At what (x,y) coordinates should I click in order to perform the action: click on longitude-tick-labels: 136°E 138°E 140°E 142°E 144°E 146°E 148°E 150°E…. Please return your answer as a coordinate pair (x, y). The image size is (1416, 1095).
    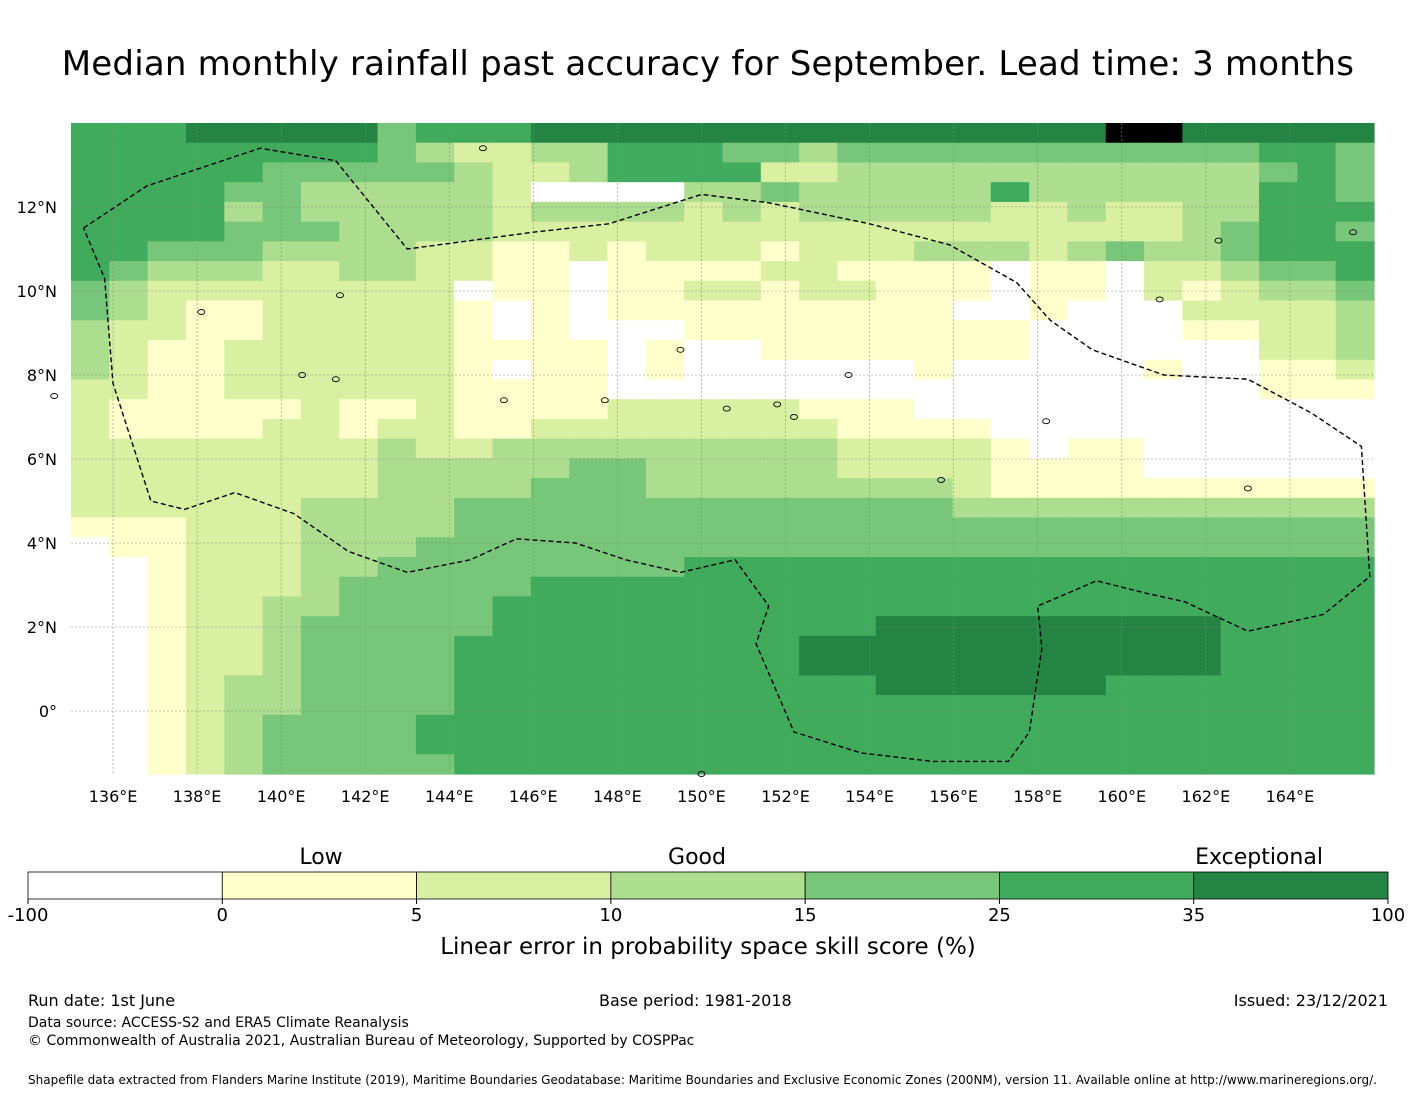
    Looking at the image, I should click on (702, 796).